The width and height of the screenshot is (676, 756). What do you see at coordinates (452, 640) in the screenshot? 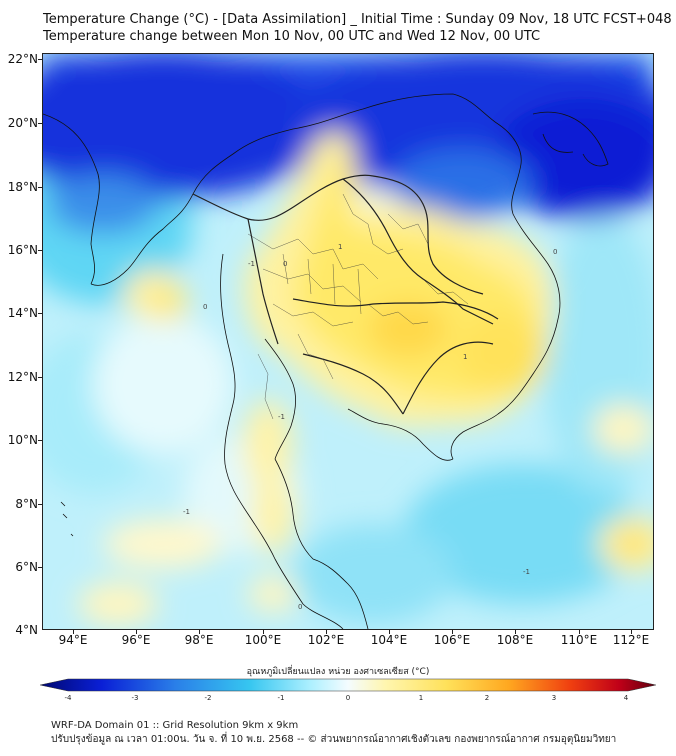
I see `lon-label-106e: 106°E` at bounding box center [452, 640].